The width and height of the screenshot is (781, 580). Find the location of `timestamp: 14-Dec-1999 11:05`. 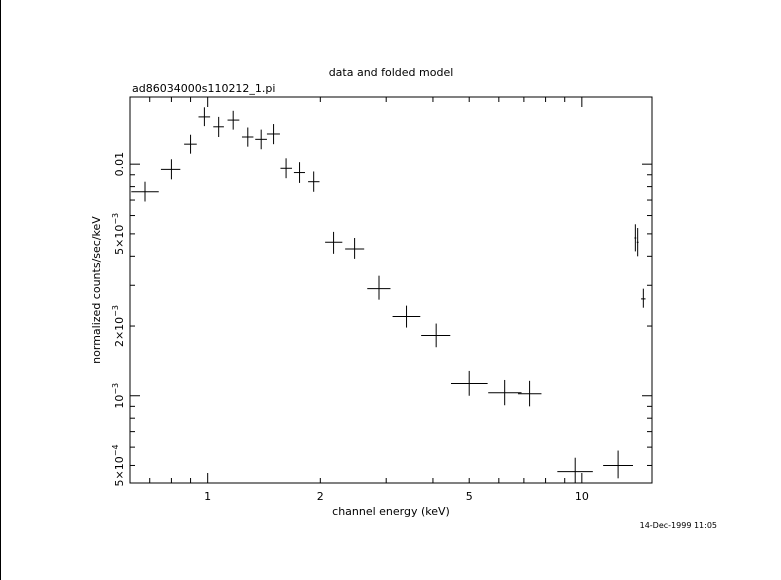

timestamp: 14-Dec-1999 11:05 is located at coordinates (678, 525).